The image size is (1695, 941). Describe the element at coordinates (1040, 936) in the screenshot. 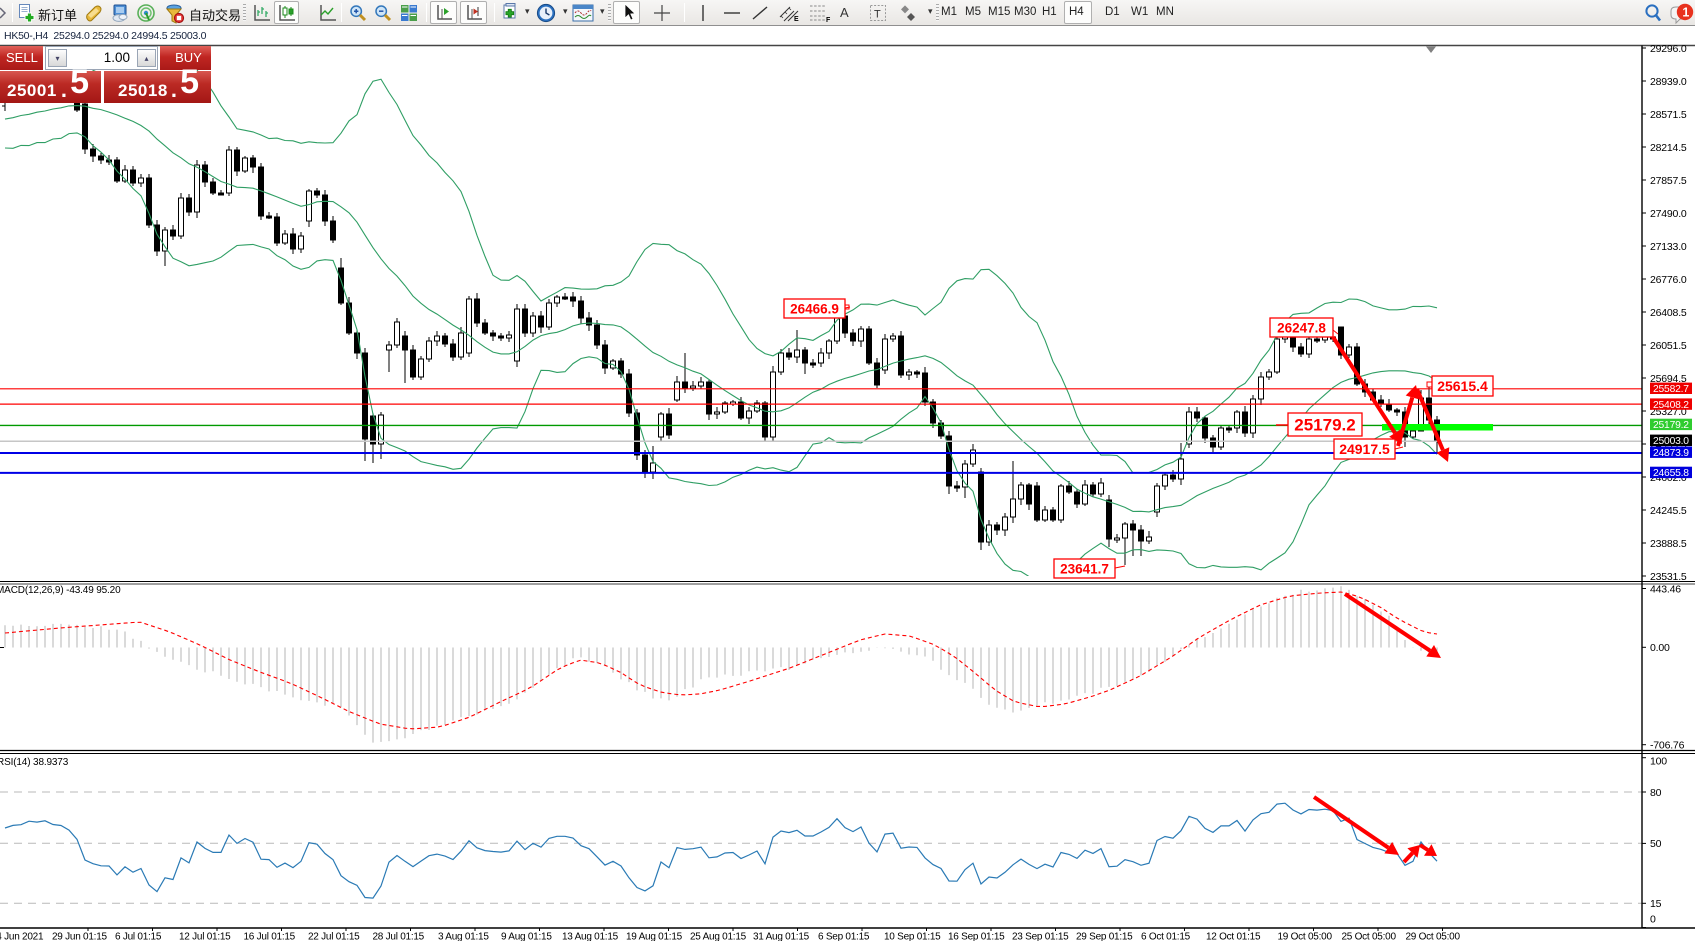

I see `svg-text: 23 Sep 01:15` at that location.